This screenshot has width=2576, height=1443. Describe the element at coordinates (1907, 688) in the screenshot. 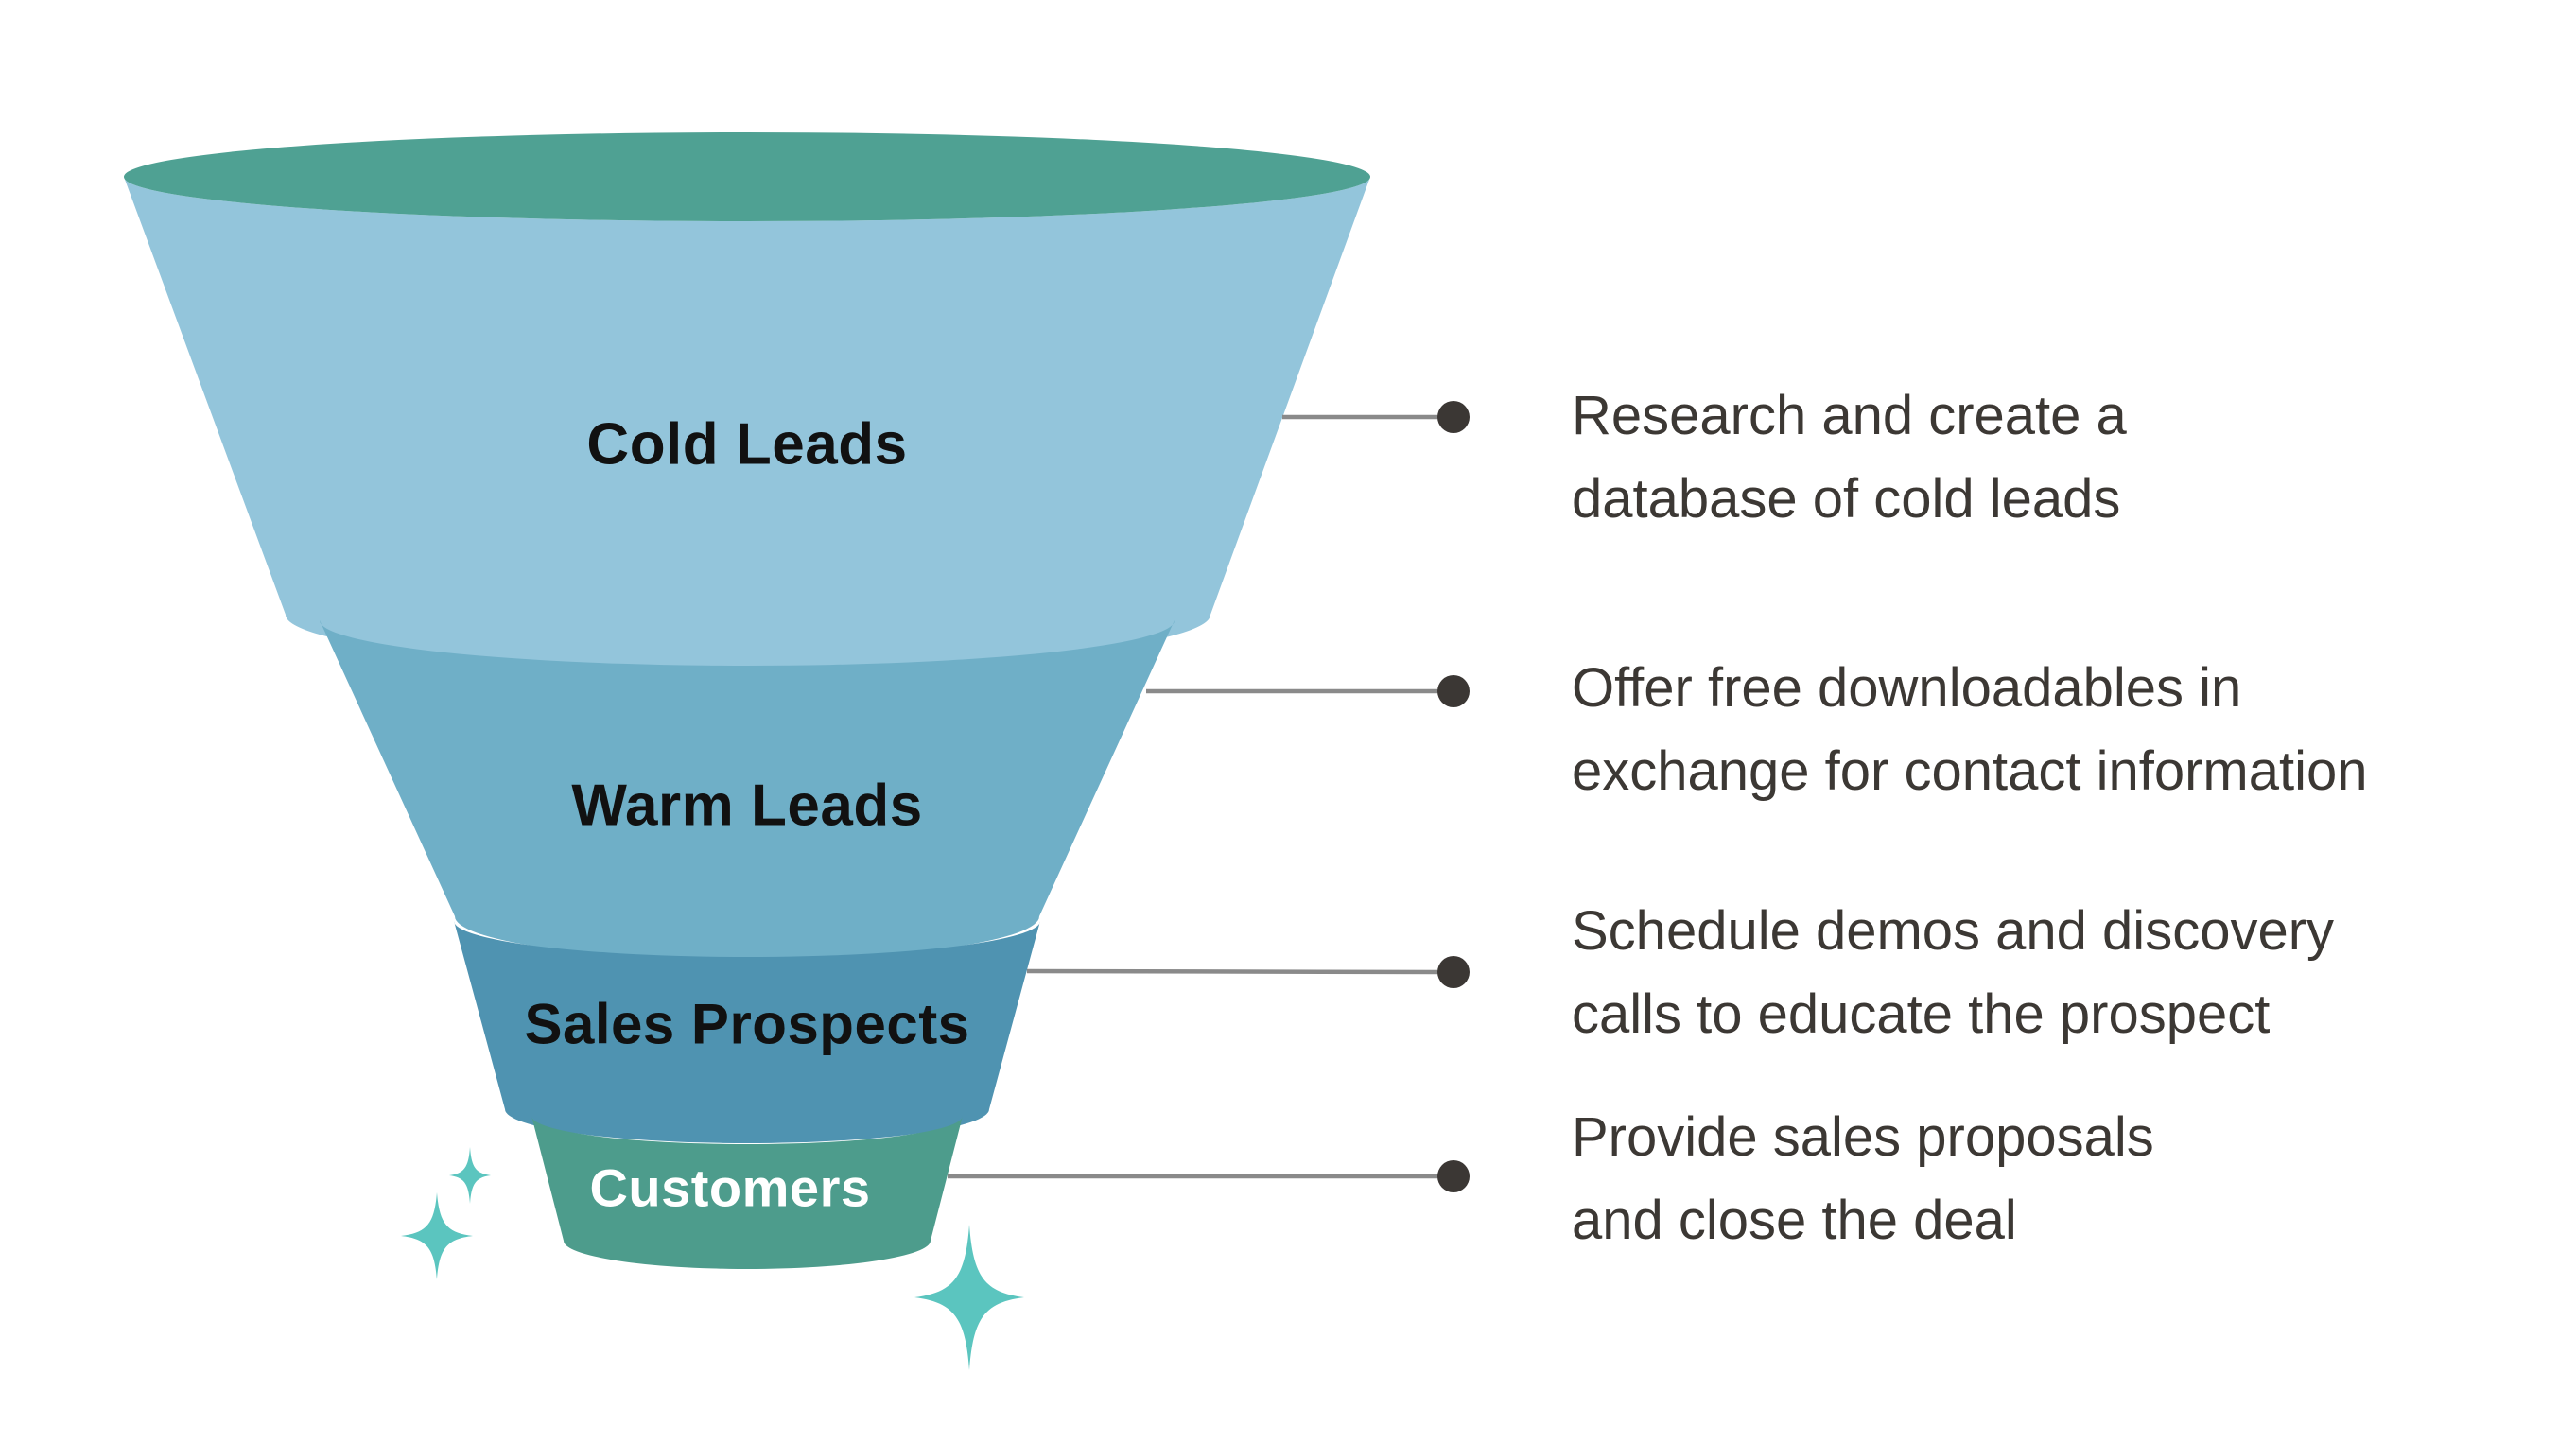

I see `description-line: Offer free downloadables in` at that location.